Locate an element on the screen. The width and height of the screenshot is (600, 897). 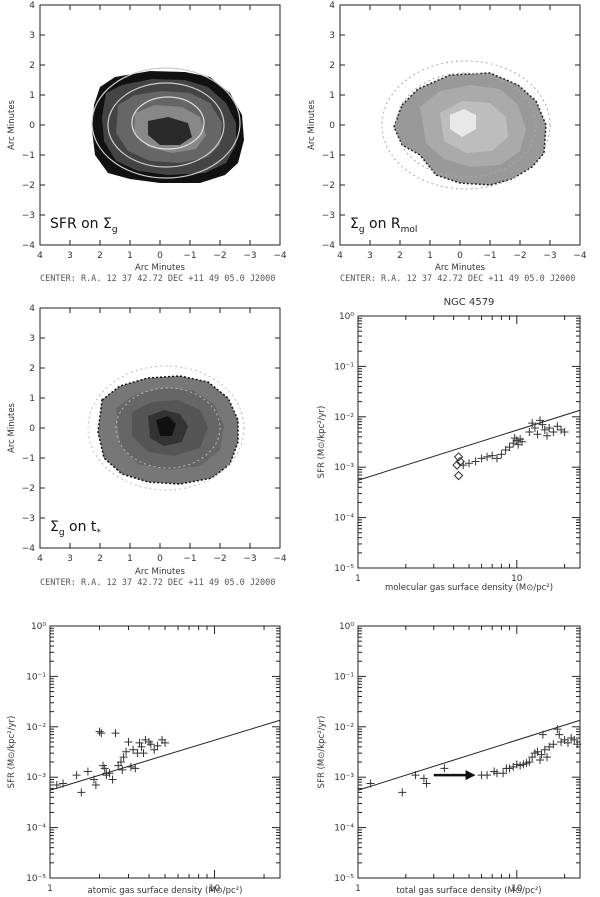
map-y-tick-label: 1 is located at coordinates (32, 399).